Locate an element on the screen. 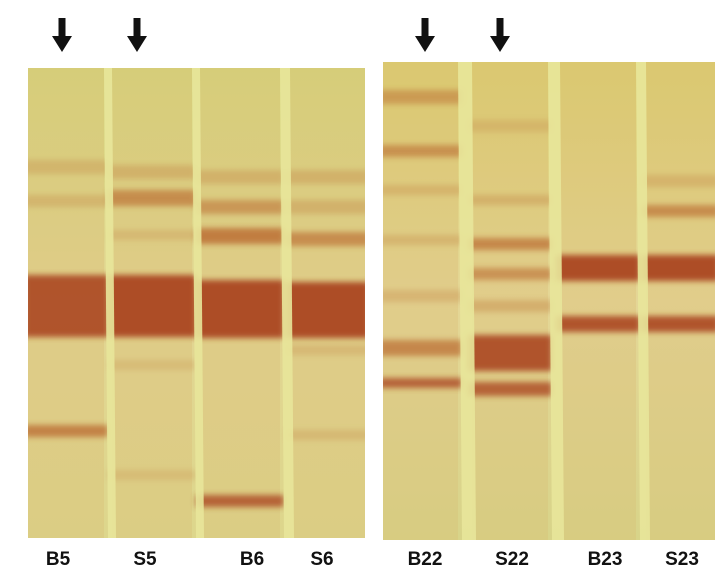 This screenshot has width=715, height=576. arrows is located at coordinates (281, 35).